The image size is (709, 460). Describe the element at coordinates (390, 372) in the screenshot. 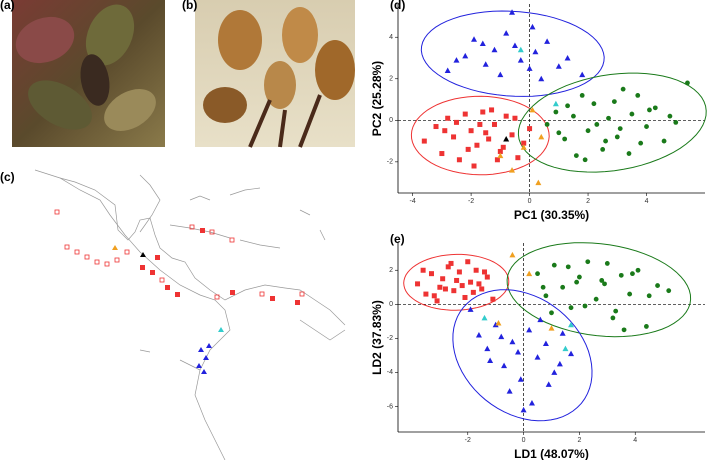

I see `y-tick-label: -4` at that location.